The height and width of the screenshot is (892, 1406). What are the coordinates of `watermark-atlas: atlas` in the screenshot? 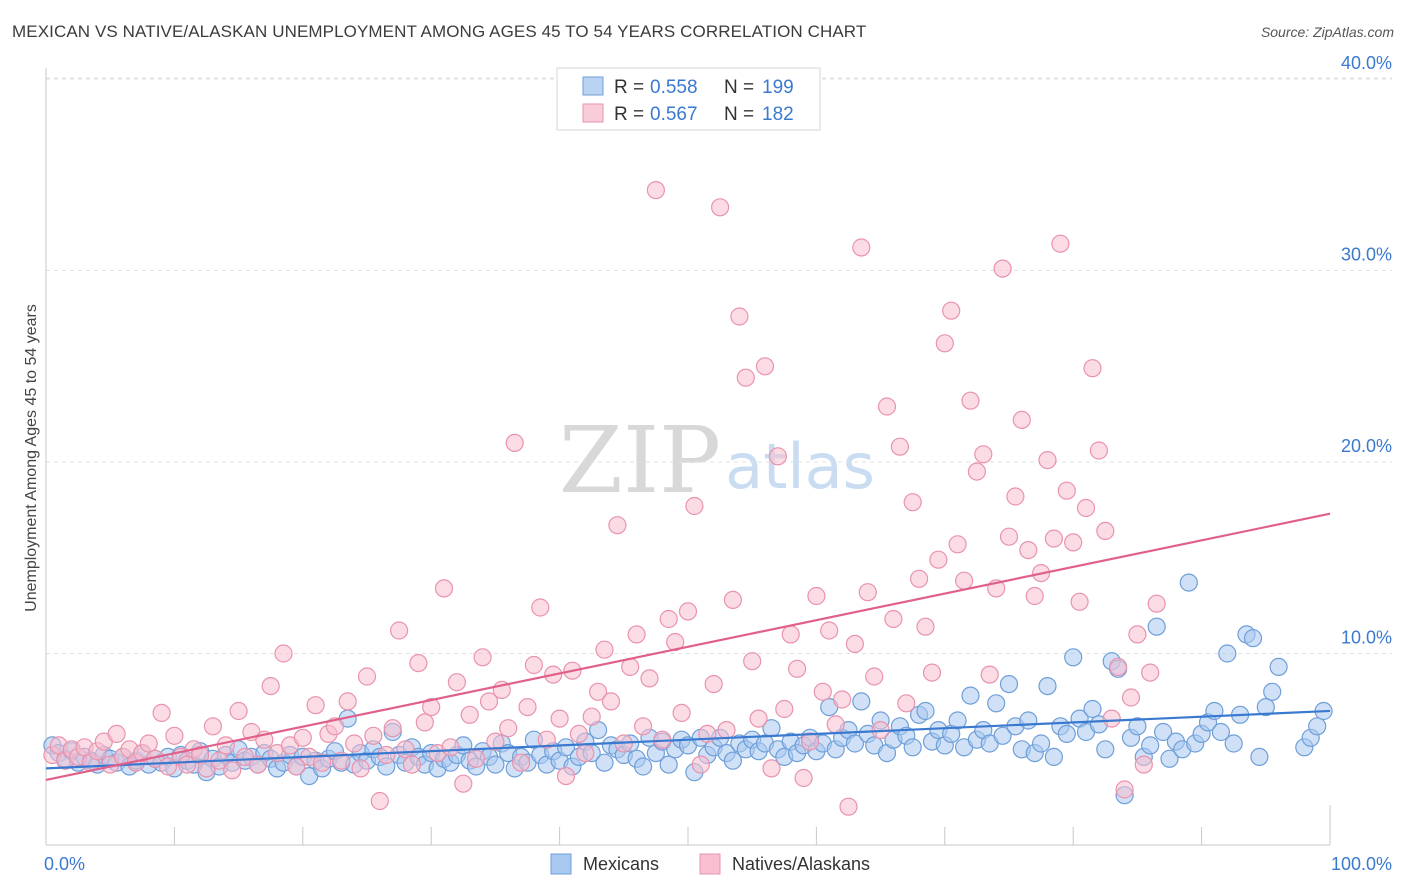 It's located at (800, 466).